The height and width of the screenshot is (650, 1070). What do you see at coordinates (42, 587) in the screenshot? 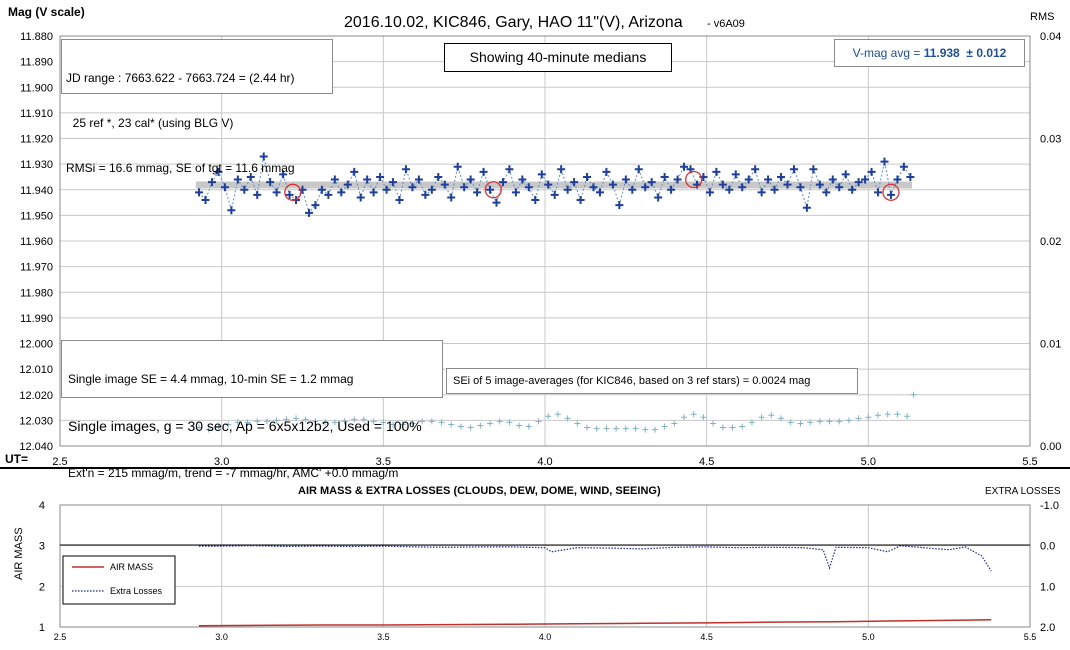
I see `bottom-y-tick-label: 2` at bounding box center [42, 587].